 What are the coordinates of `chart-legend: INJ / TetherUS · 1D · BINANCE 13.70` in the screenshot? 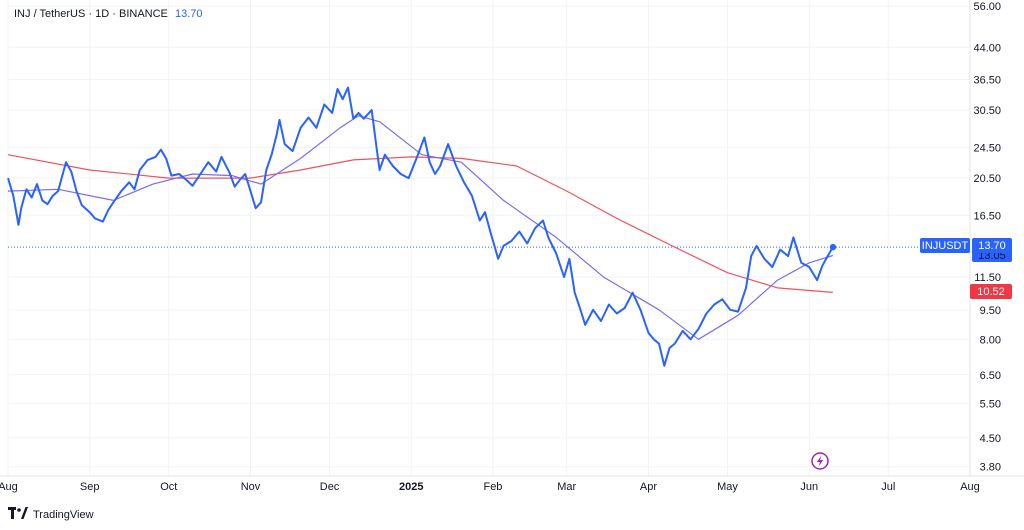 It's located at (108, 14).